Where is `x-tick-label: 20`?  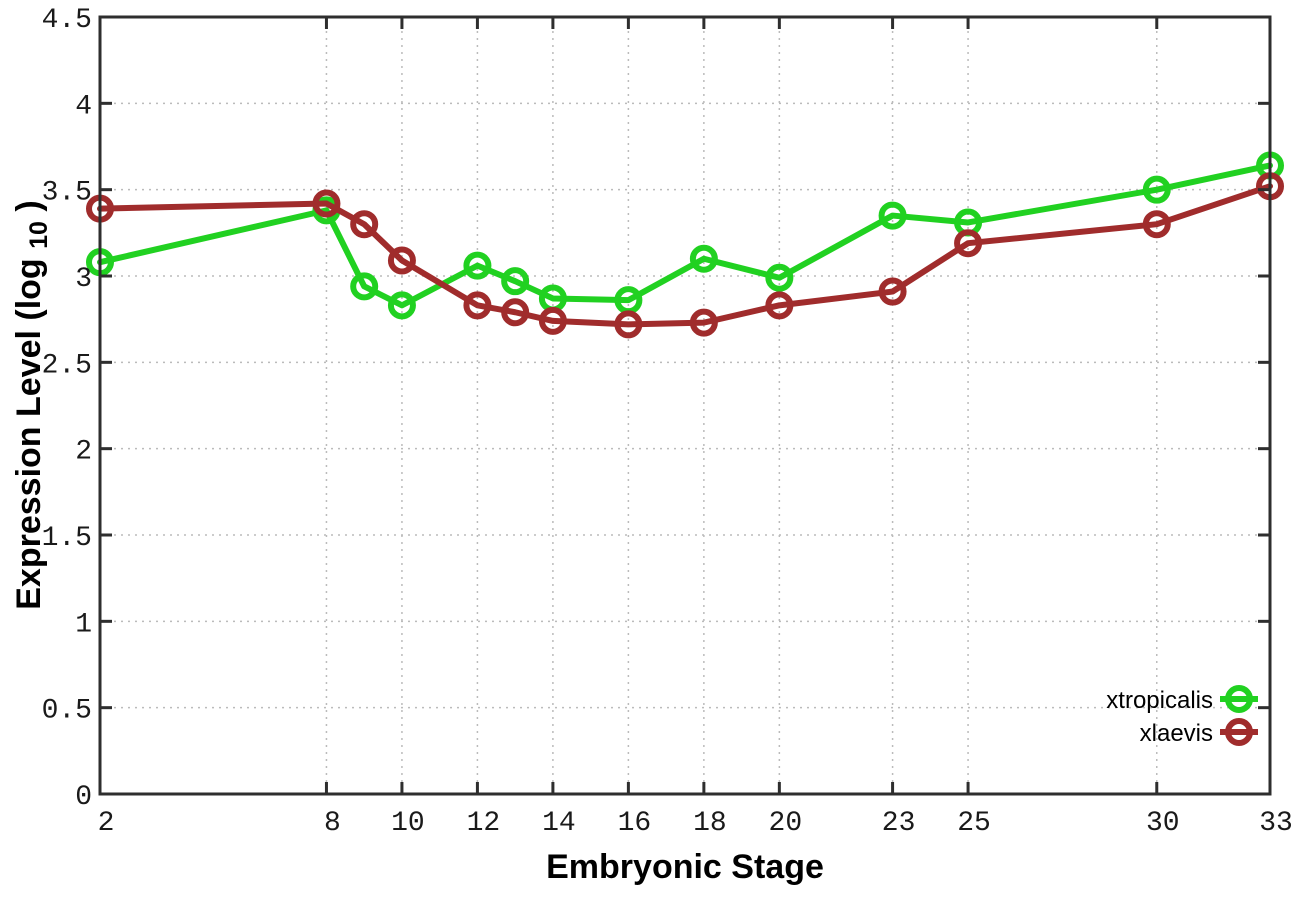
x-tick-label: 20 is located at coordinates (786, 823).